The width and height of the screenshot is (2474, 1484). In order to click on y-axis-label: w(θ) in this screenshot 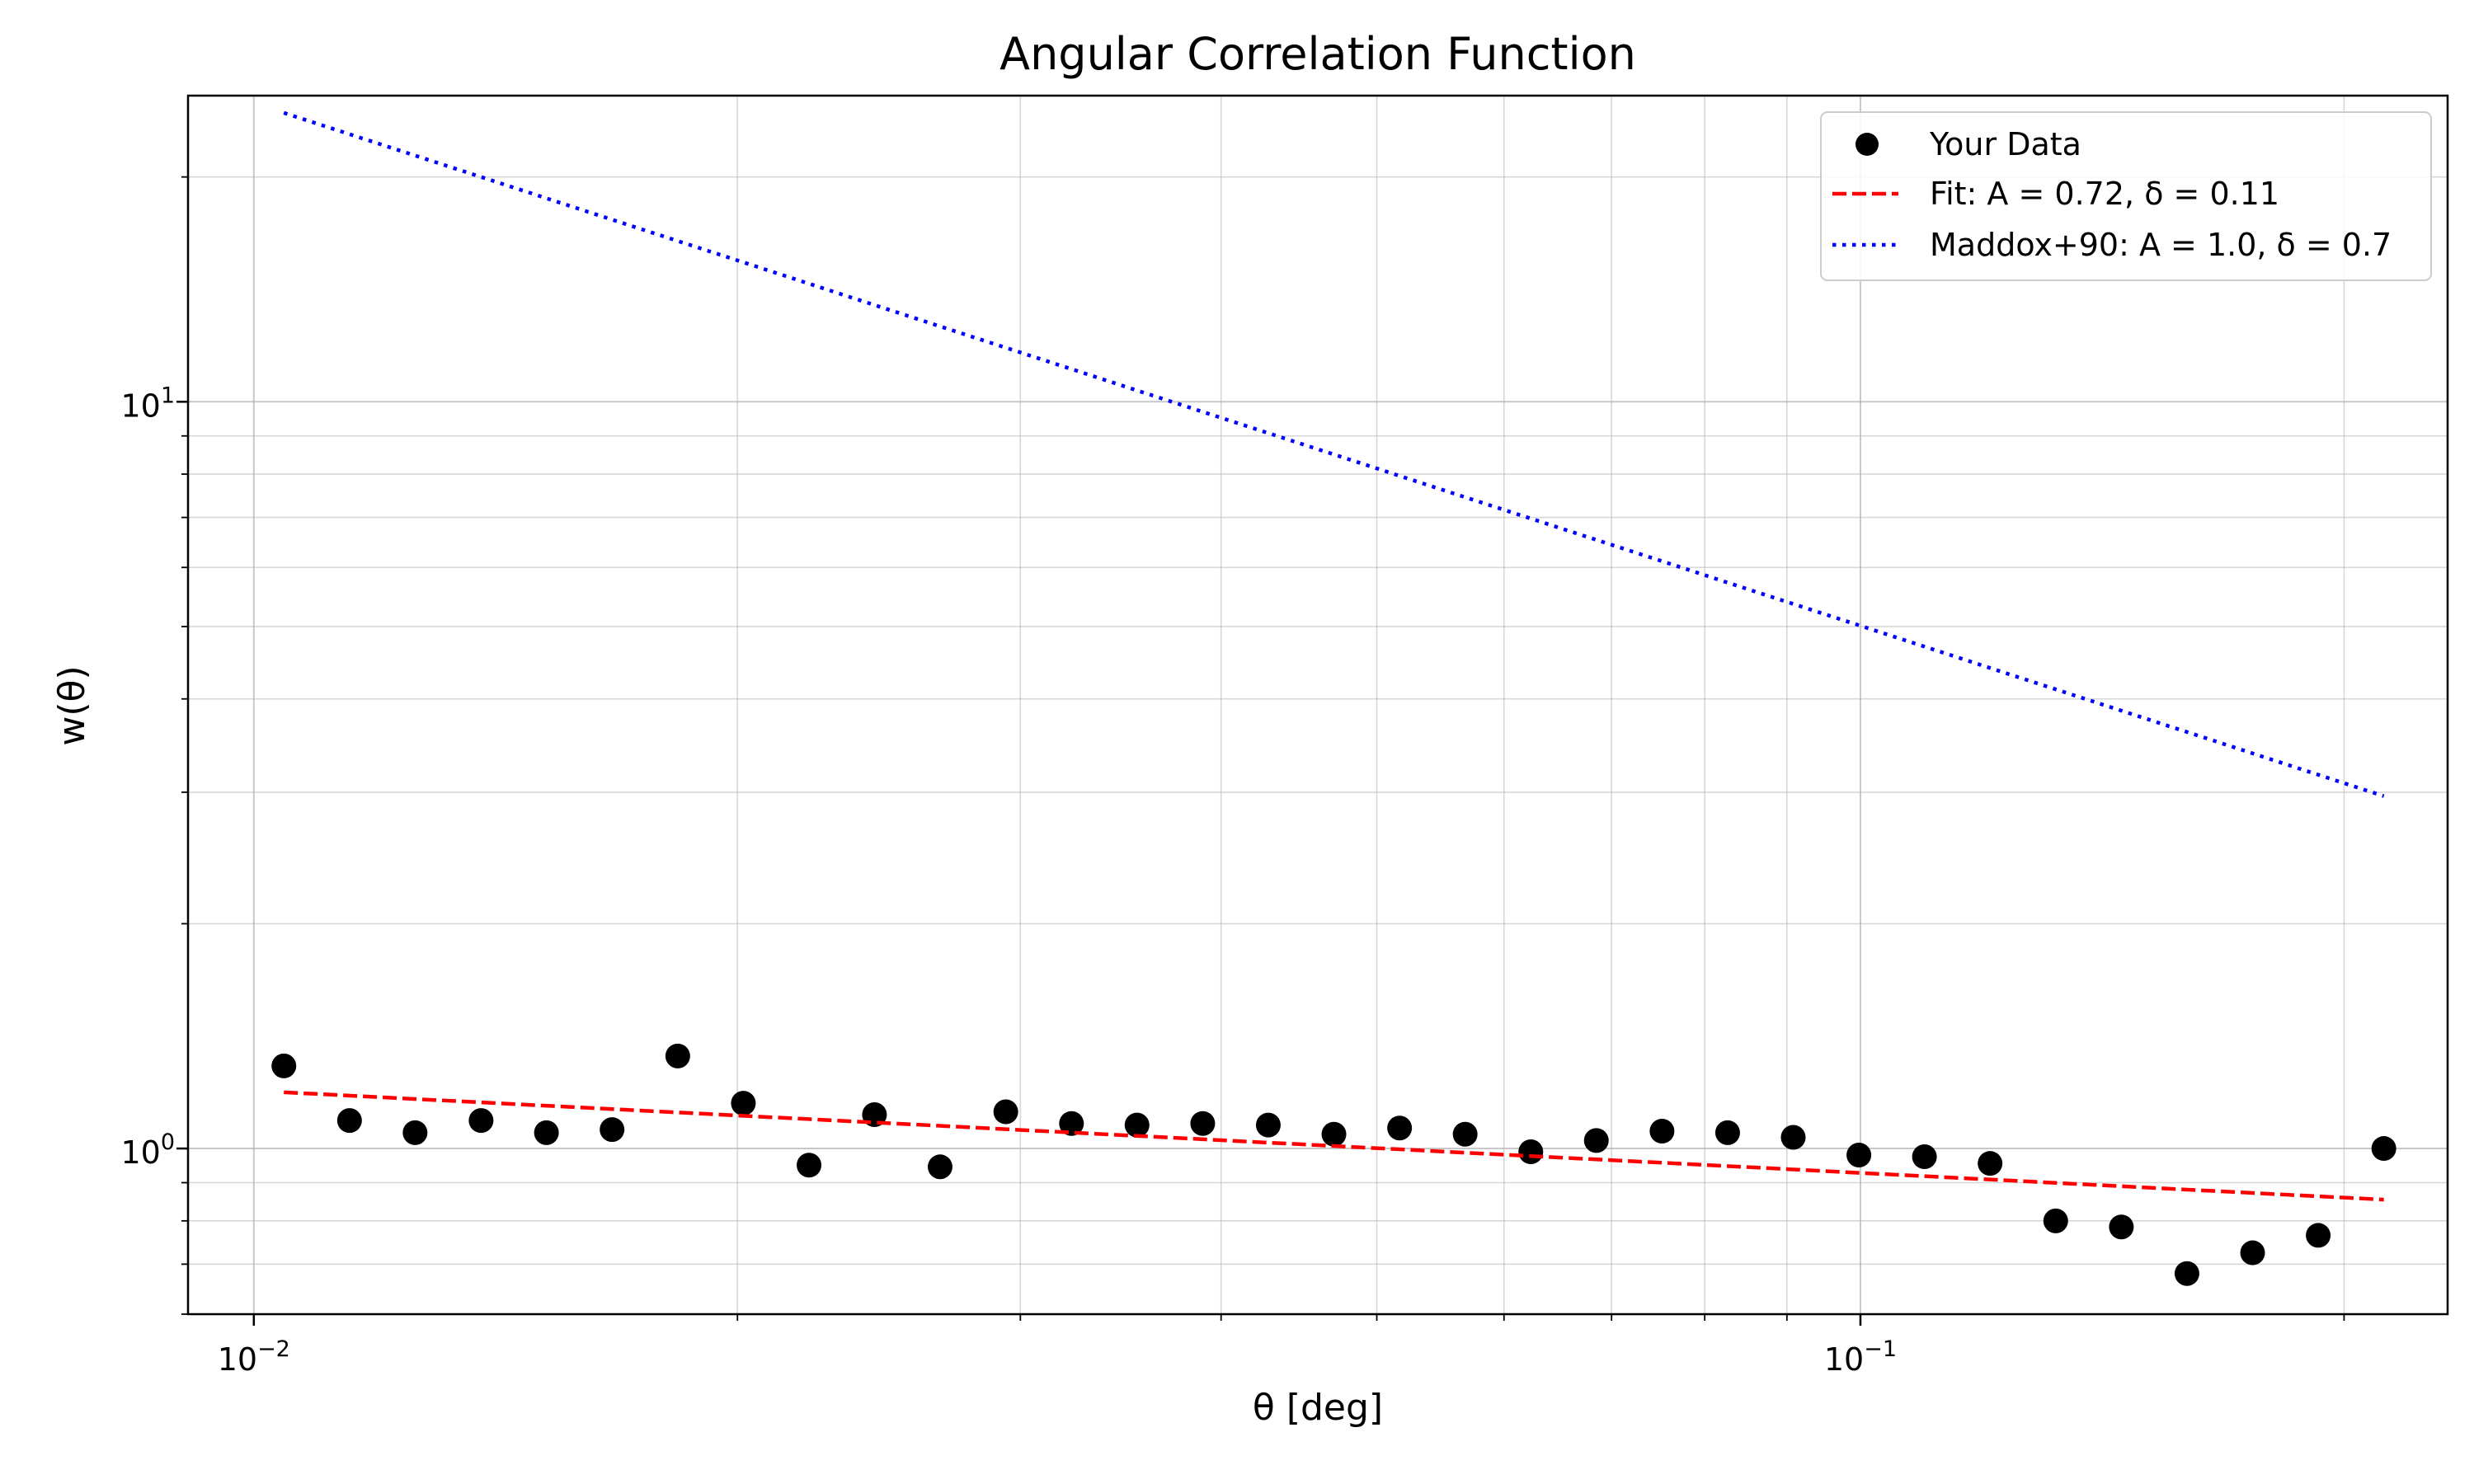, I will do `click(72, 705)`.